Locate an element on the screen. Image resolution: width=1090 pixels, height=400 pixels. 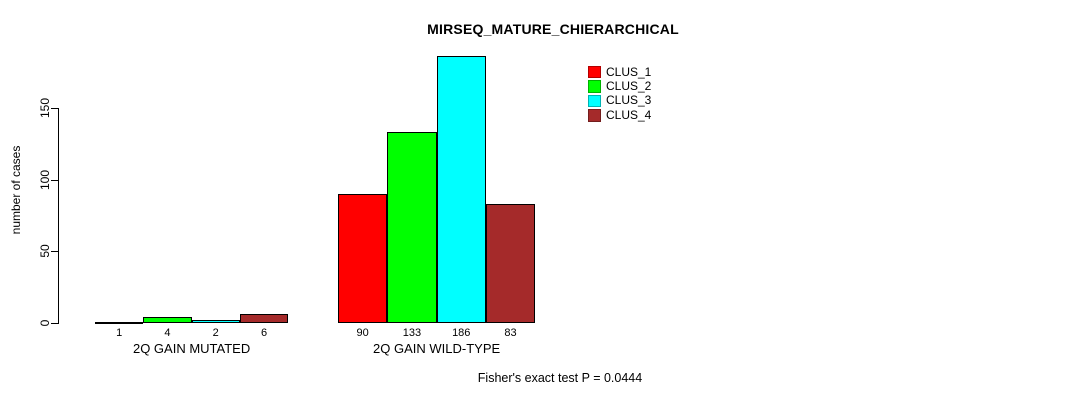
bar-value-label: 186 is located at coordinates (461, 333).